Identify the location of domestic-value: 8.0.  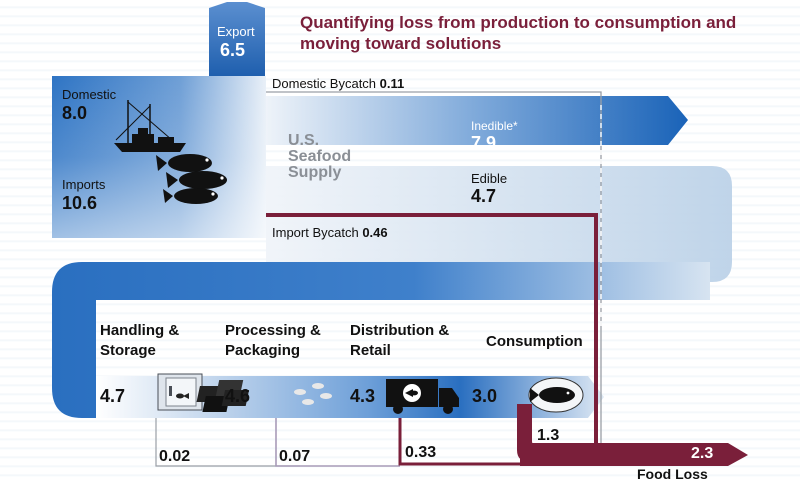
(75, 113).